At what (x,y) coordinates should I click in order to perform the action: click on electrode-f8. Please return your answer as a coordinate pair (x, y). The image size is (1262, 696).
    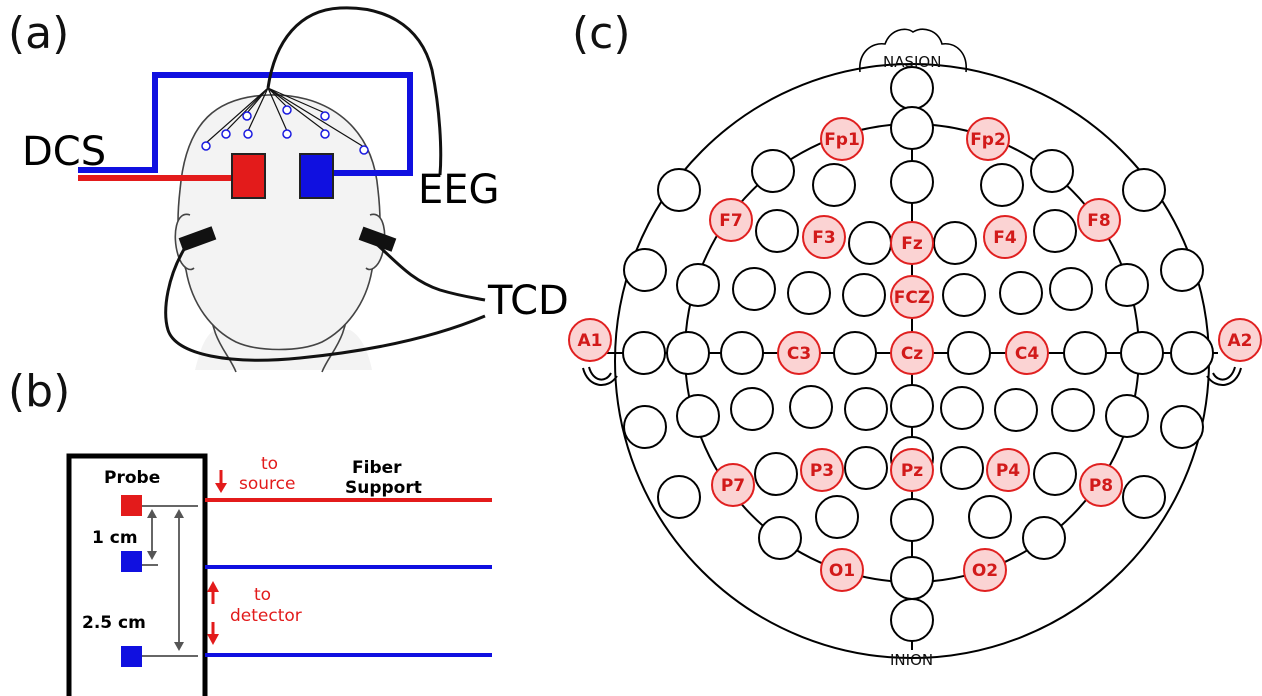
    Looking at the image, I should click on (1099, 220).